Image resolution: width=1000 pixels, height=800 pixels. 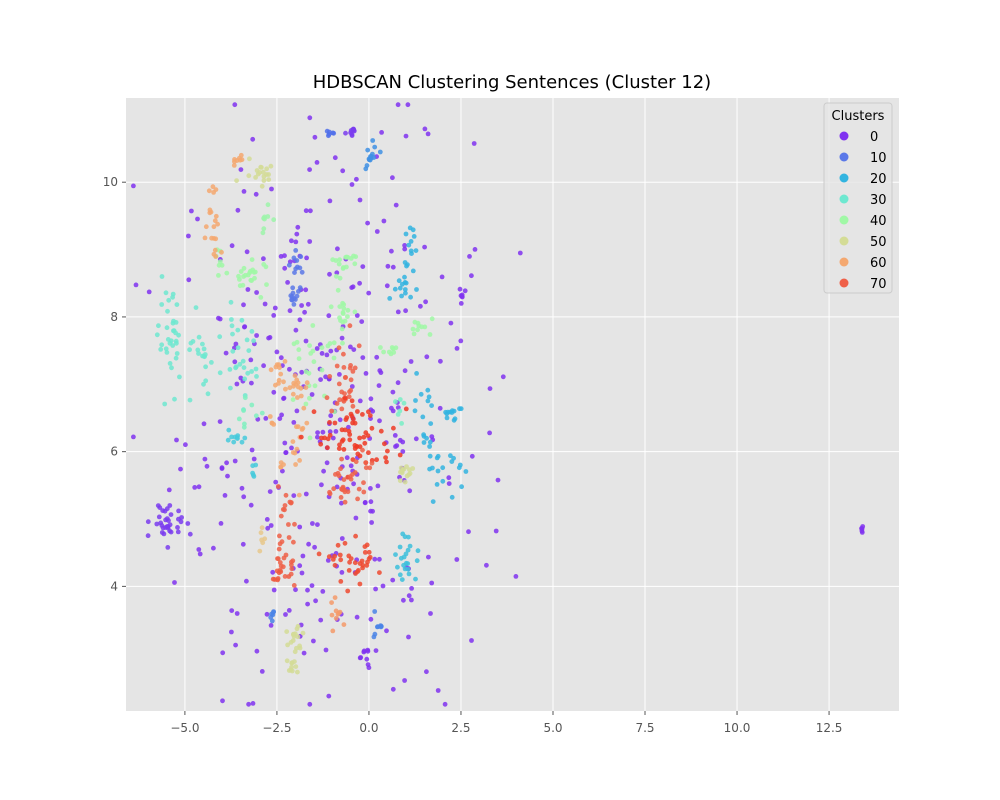 What do you see at coordinates (878, 158) in the screenshot?
I see `legend-label: 10` at bounding box center [878, 158].